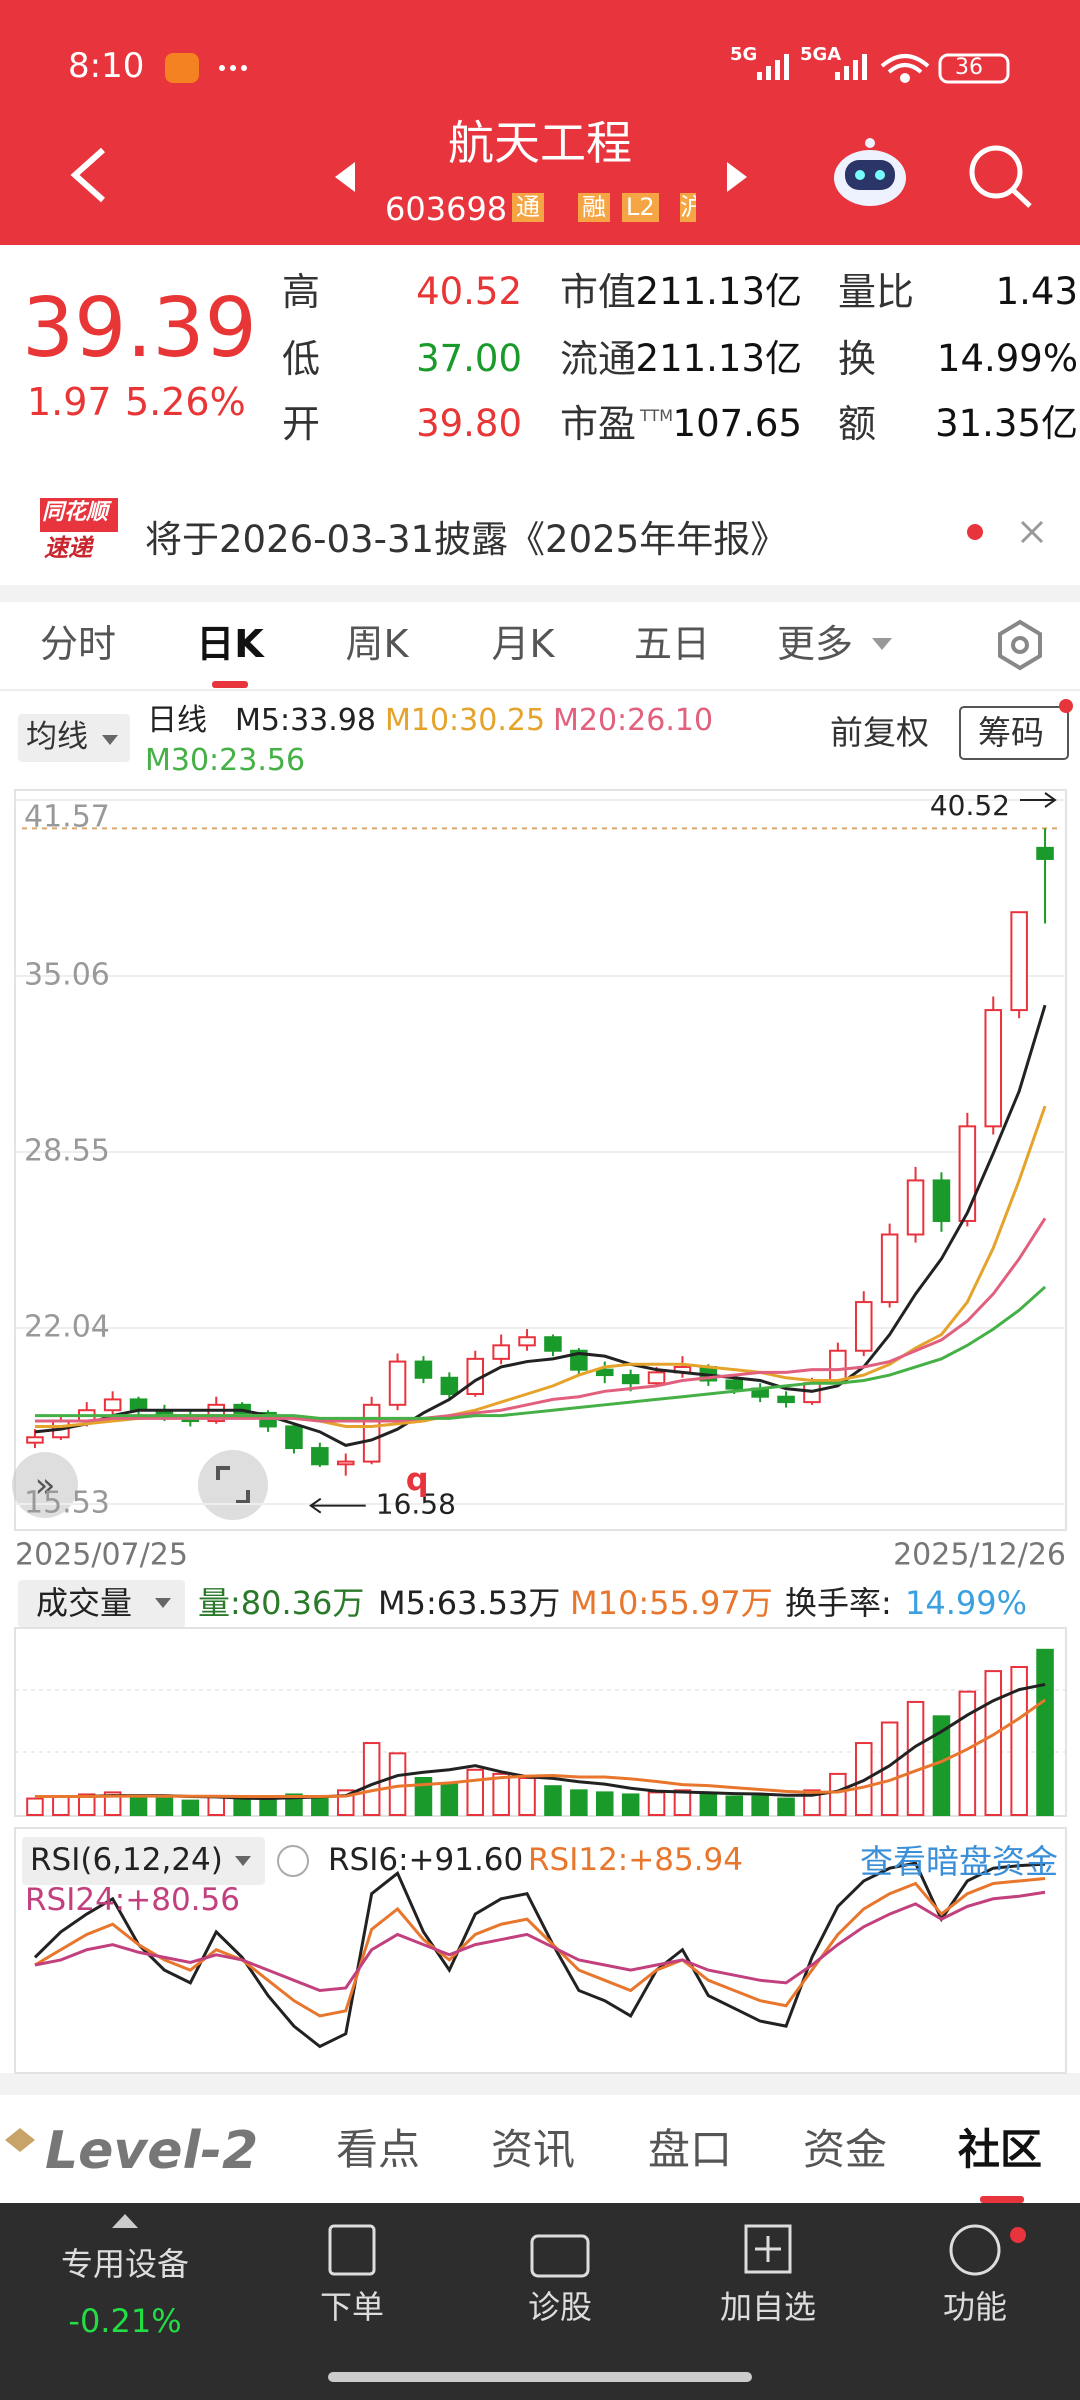  Describe the element at coordinates (230, 684) in the screenshot. I see `tab-indicator` at that location.